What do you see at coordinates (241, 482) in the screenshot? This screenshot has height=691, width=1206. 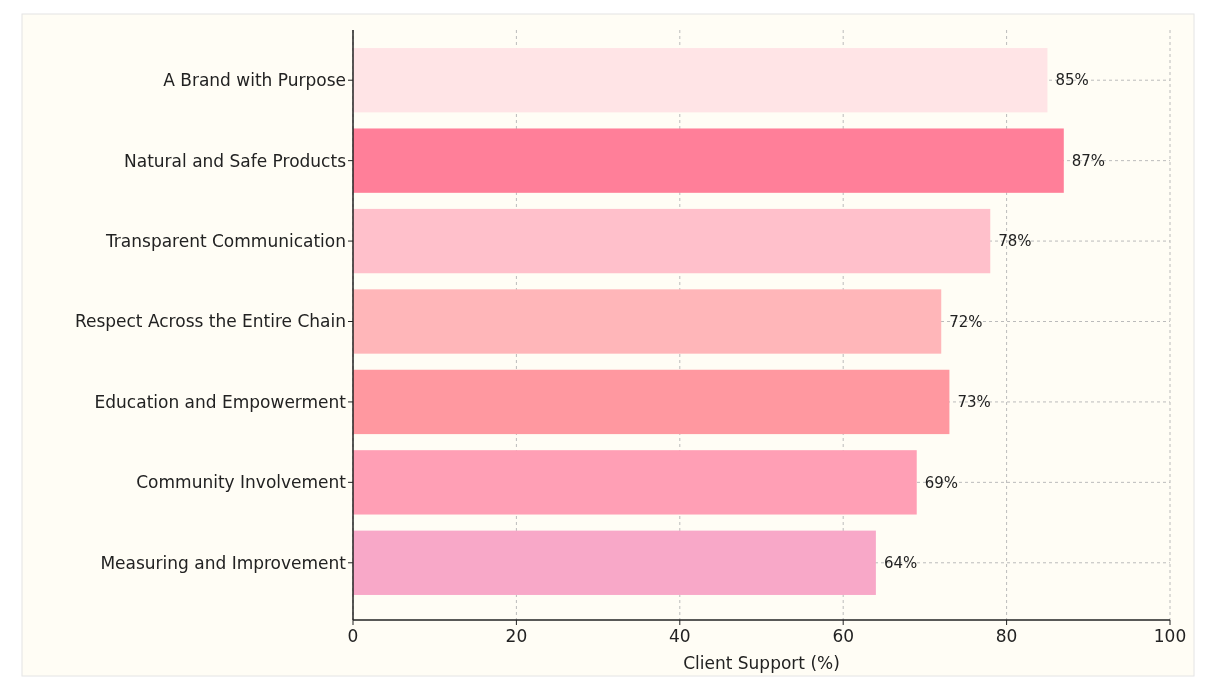 I see `y-tick-label: Community Involvement` at bounding box center [241, 482].